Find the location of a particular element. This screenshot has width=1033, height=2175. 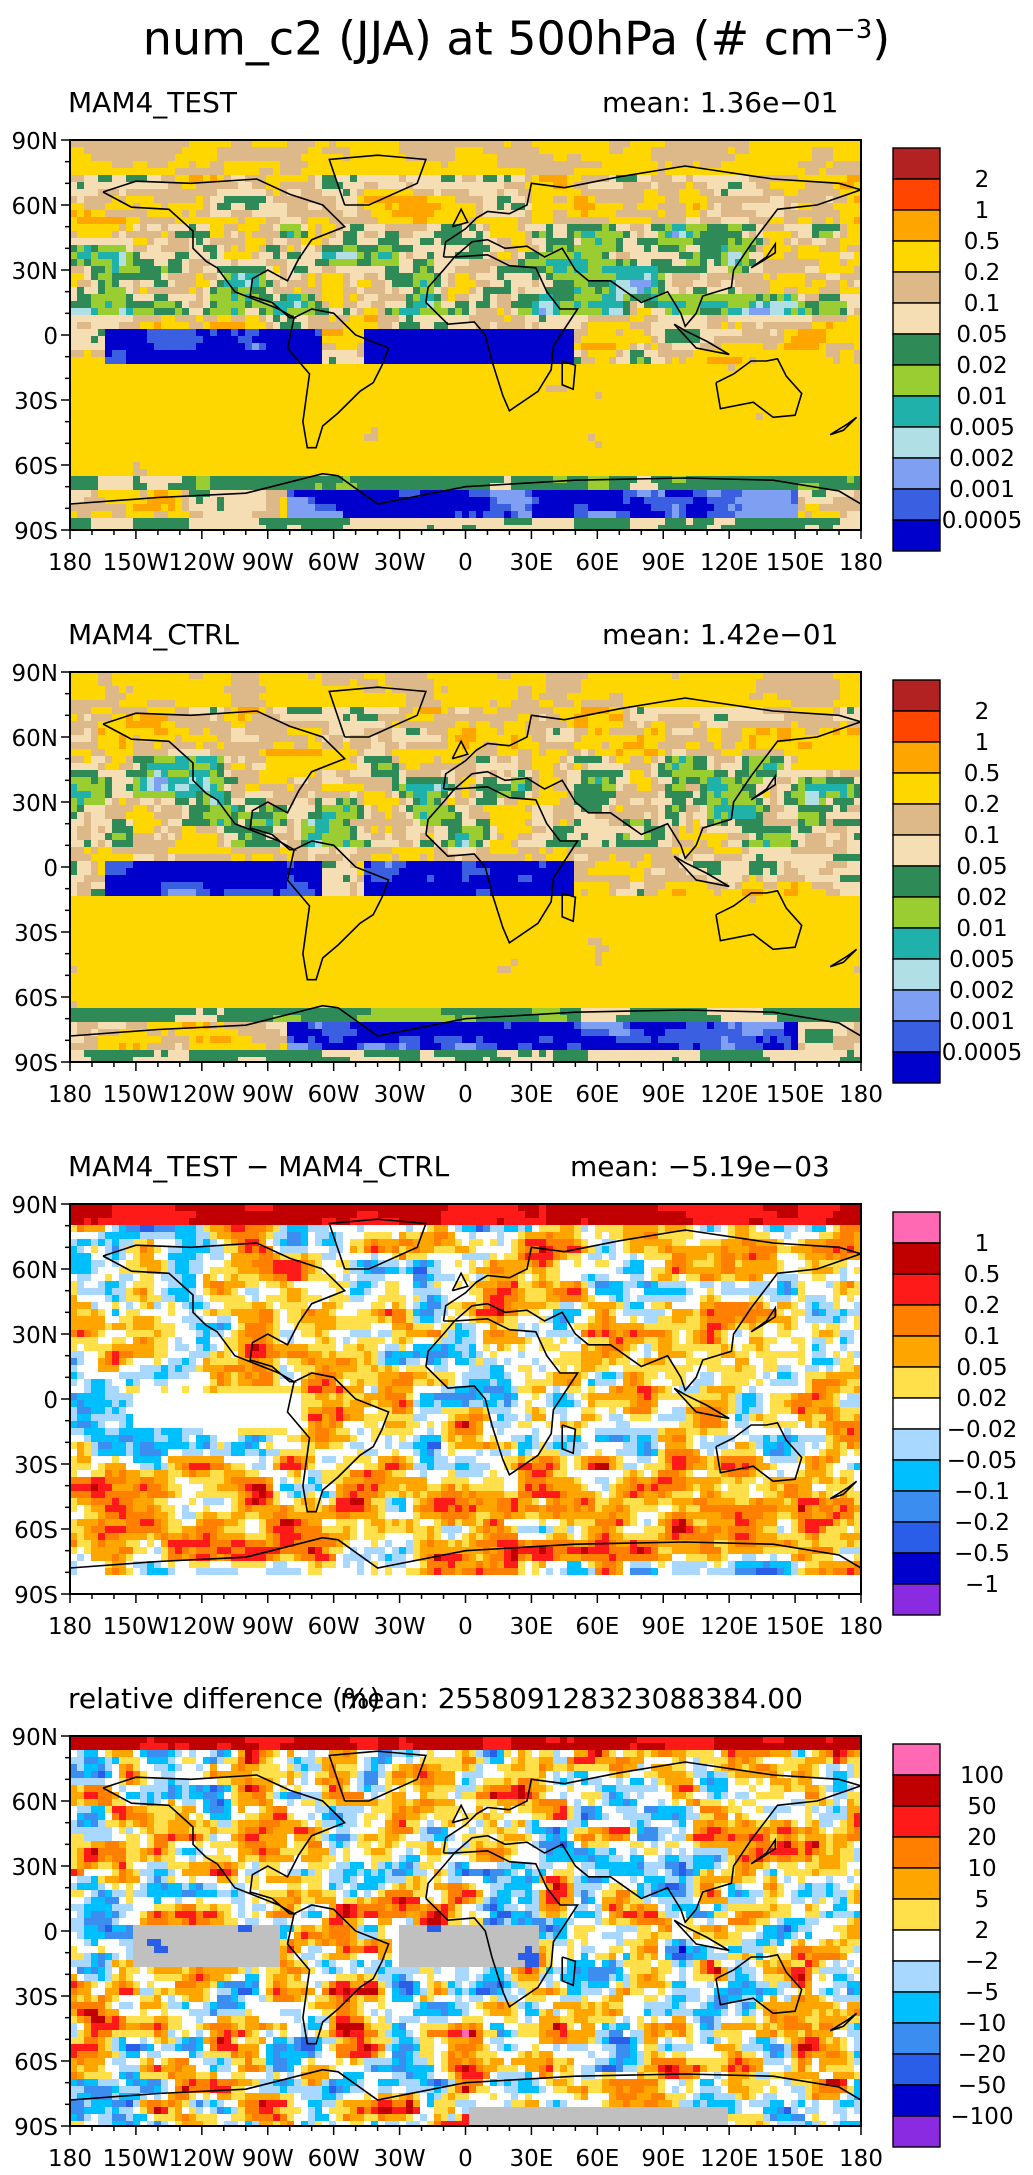

panel-1-lat-tick: 0 is located at coordinates (50, 337).